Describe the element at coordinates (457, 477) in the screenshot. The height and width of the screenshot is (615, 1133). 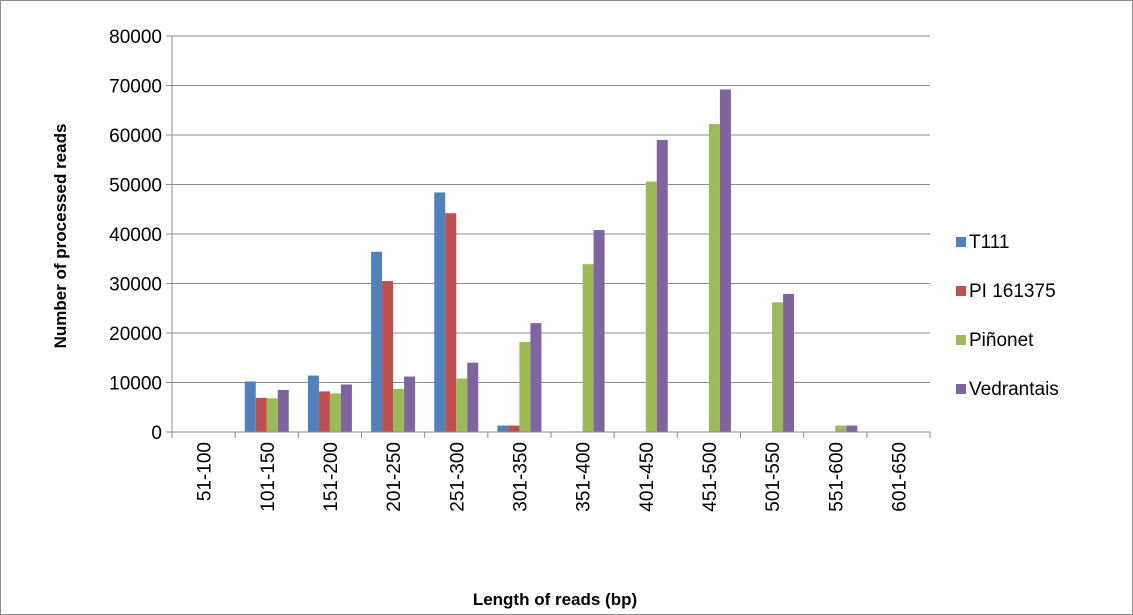
I see `x-tick-label: 251-300` at that location.